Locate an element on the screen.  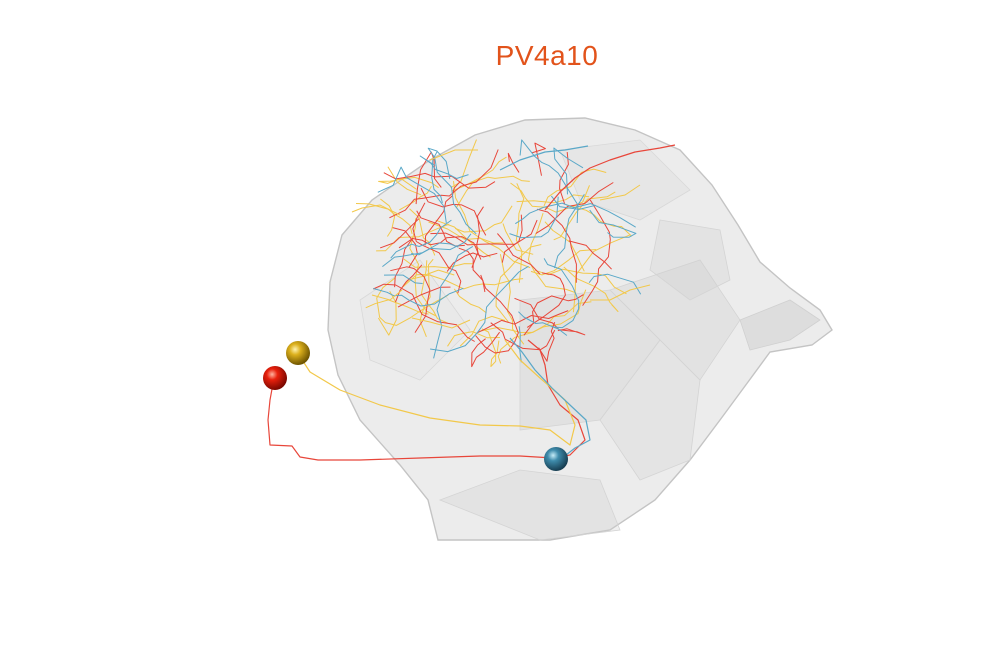
red-long-branch is located at coordinates (610, 177).